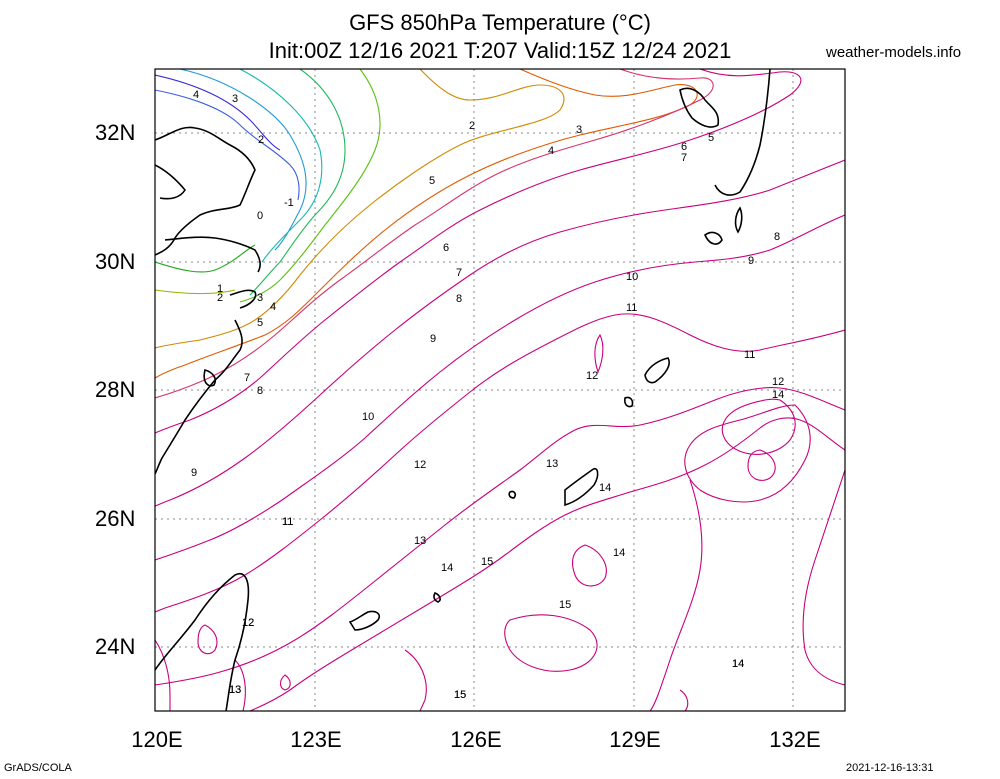 The height and width of the screenshot is (779, 1000). What do you see at coordinates (220, 289) in the screenshot?
I see `contour-label: 1` at bounding box center [220, 289].